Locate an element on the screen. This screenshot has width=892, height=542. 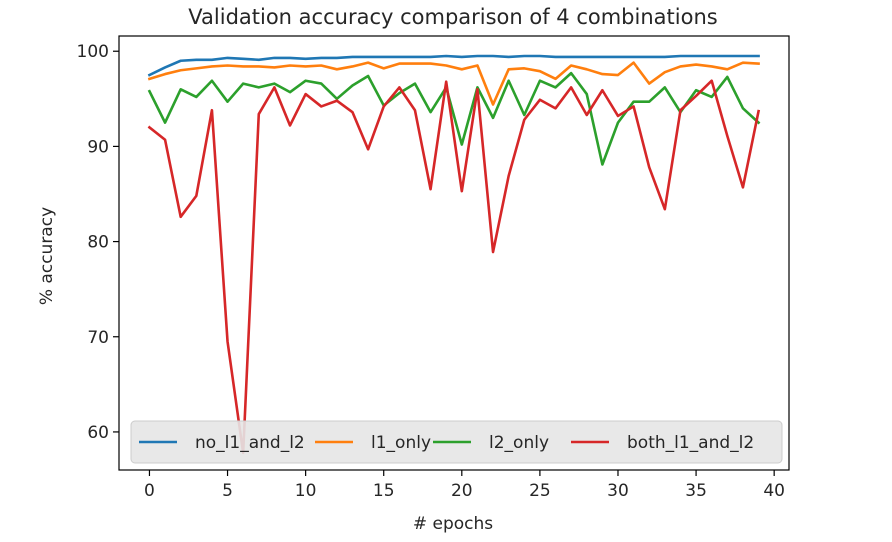
legend-label-both_l1_and_l2: both_l1_and_l2 is located at coordinates (690, 443).